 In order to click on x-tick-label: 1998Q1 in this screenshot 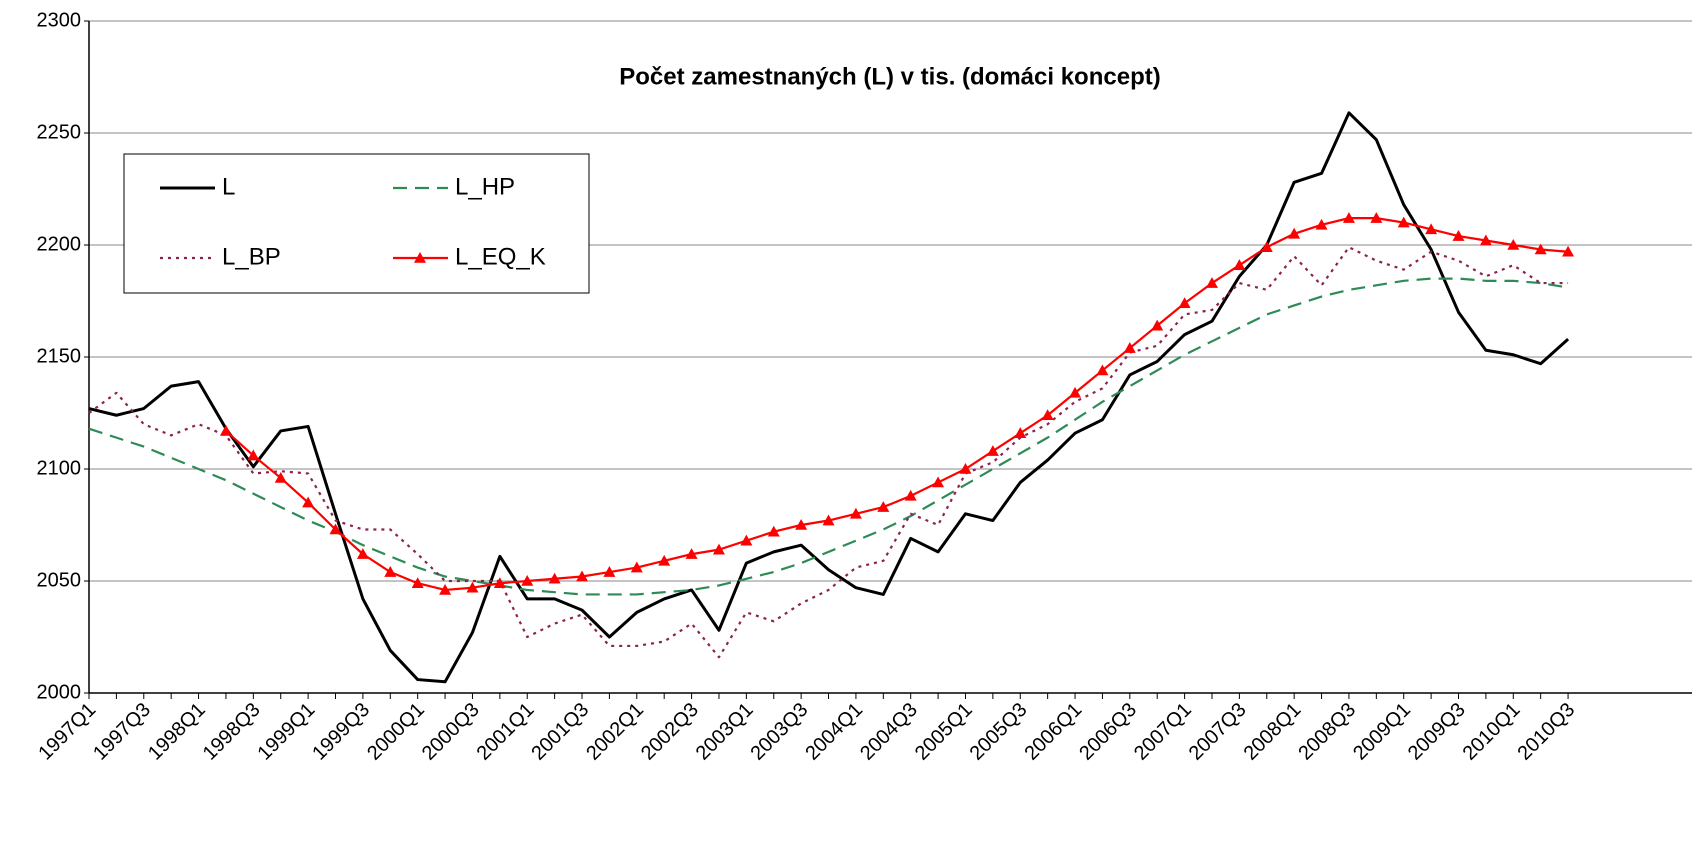, I will do `click(177, 732)`.